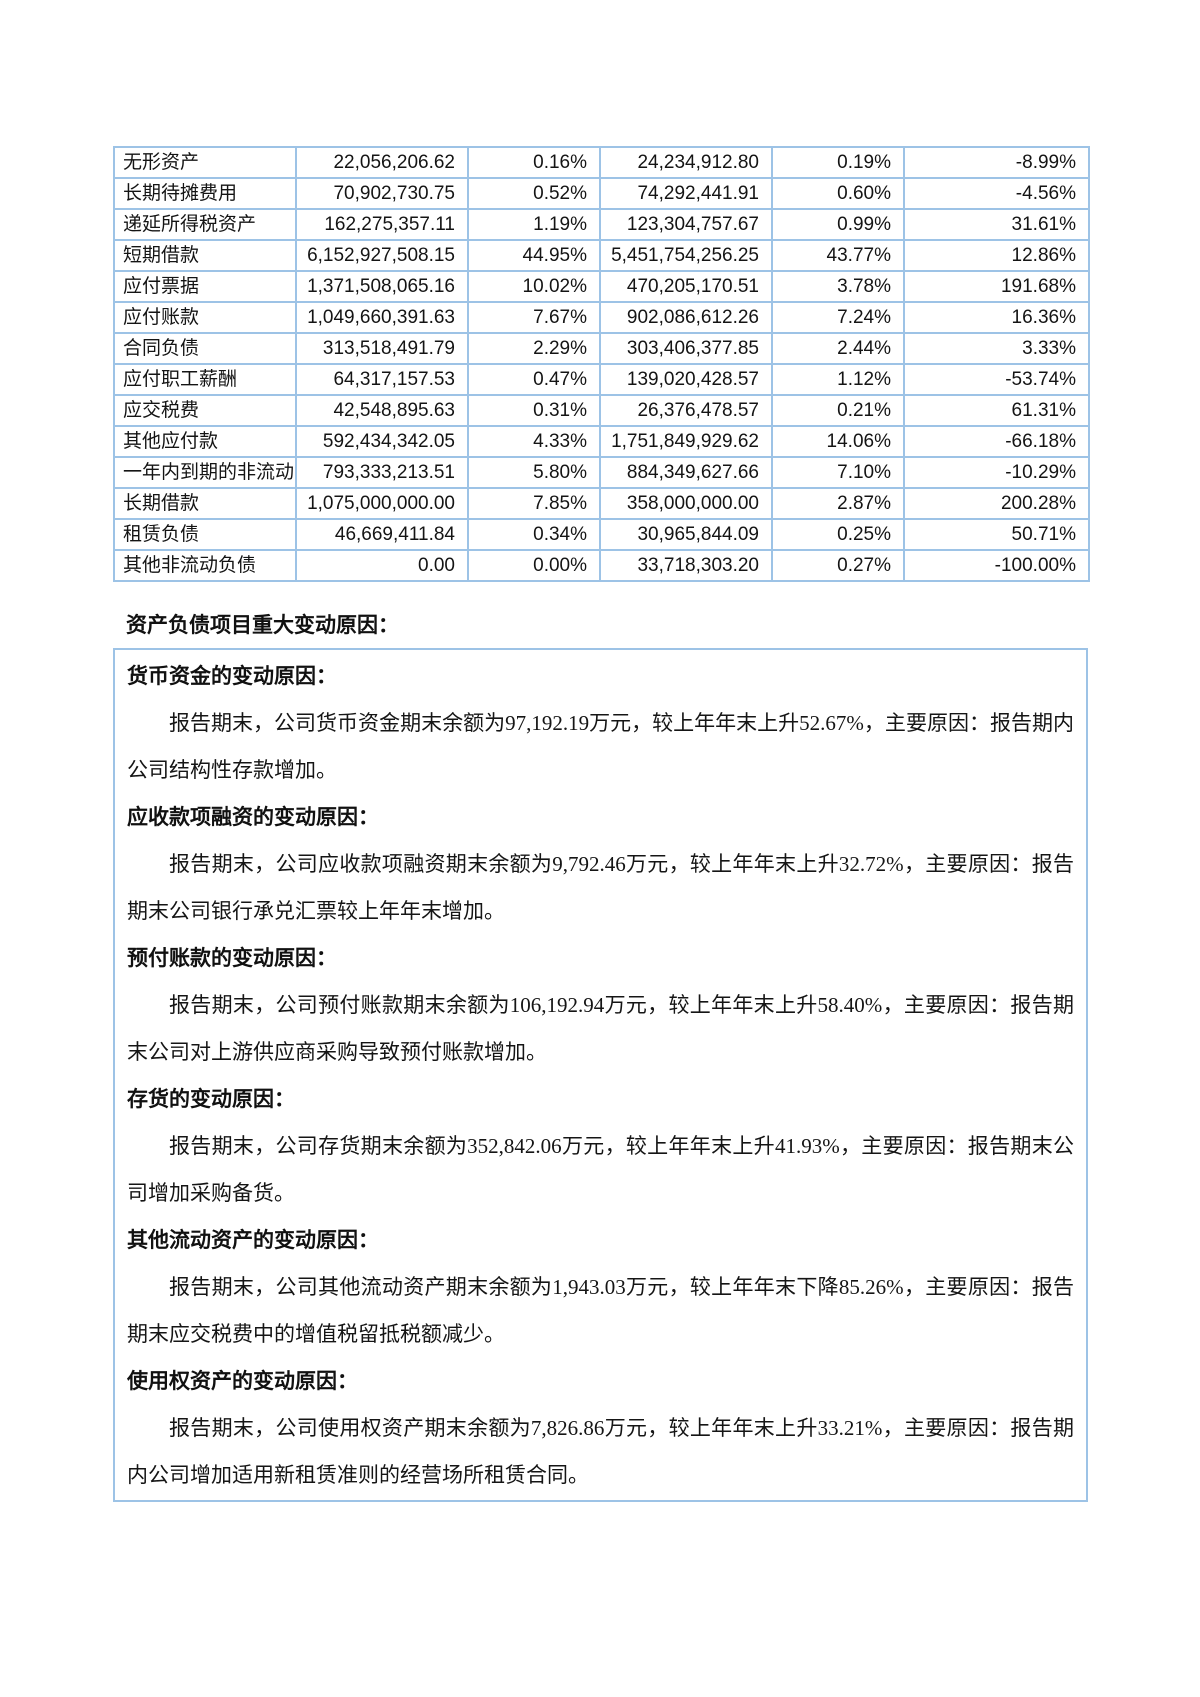  Describe the element at coordinates (996, 162) in the screenshot. I see `change-cell: -8.99%` at that location.